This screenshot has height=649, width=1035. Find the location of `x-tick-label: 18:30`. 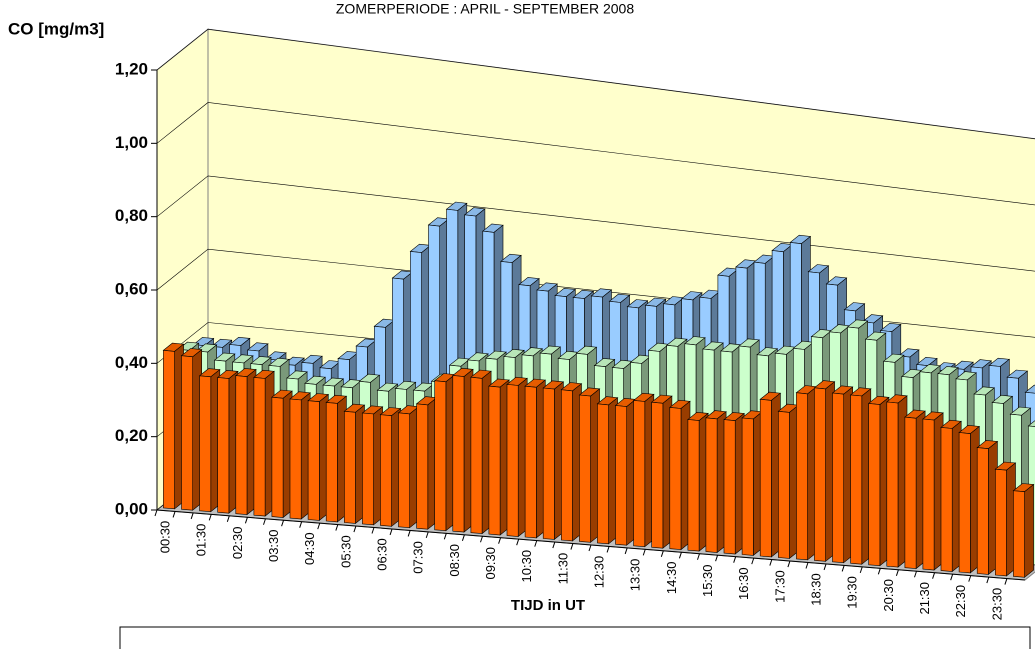

x-tick-label: 18:30 is located at coordinates (815, 589).